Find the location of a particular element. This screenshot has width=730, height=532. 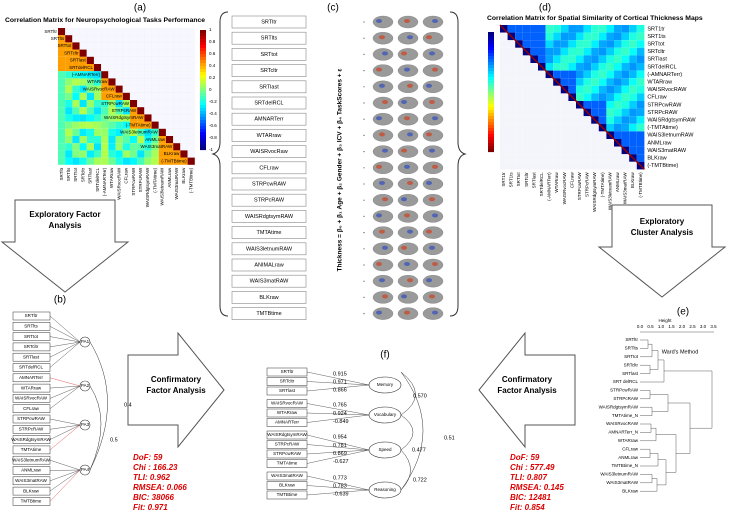

row-label: WTARraw is located at coordinates (659, 82).